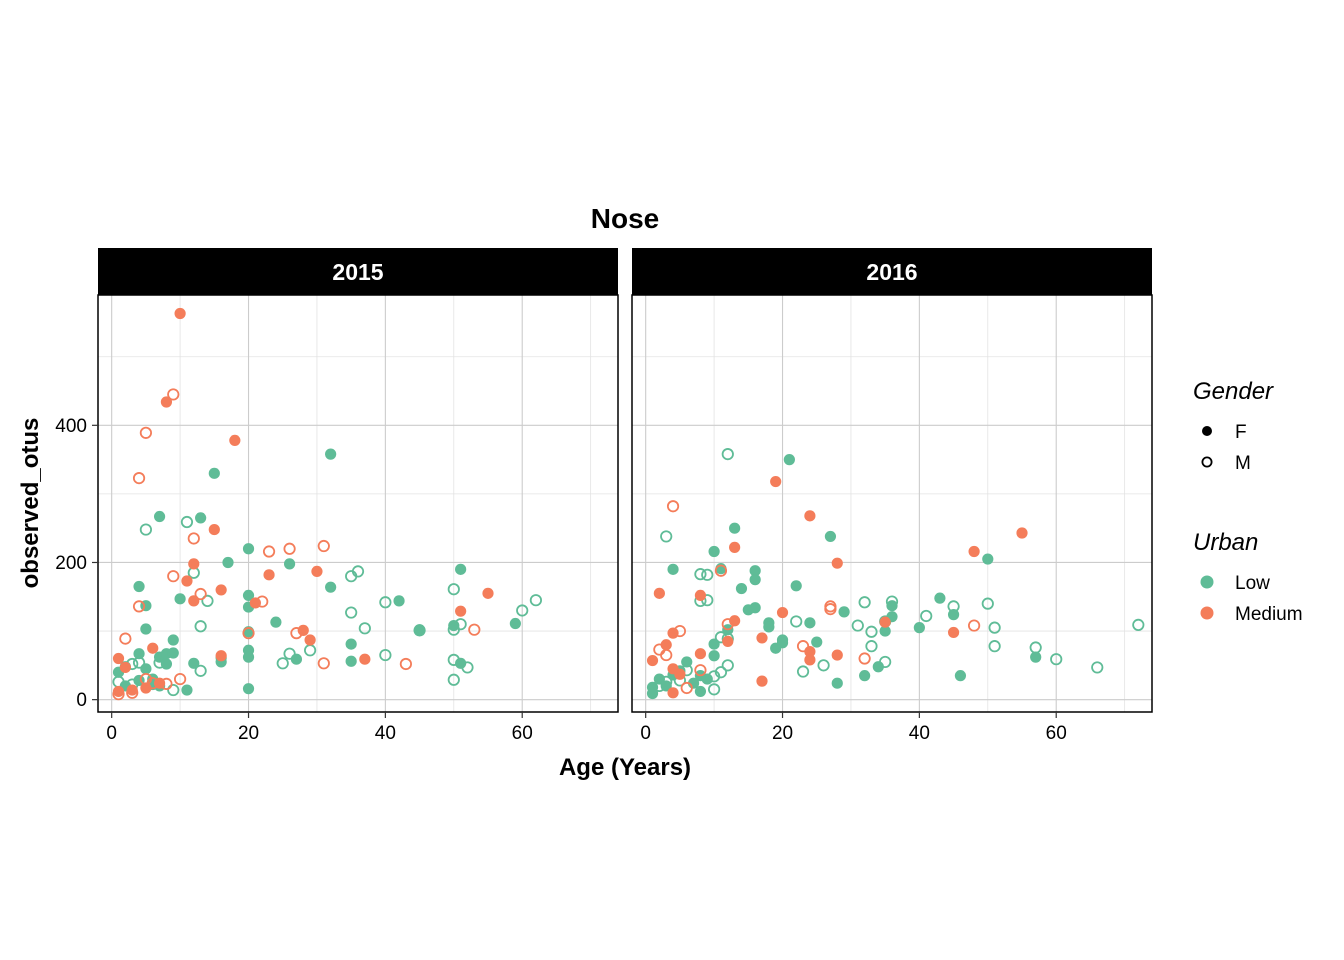  What do you see at coordinates (1241, 432) in the screenshot?
I see `legend-label: F` at bounding box center [1241, 432].